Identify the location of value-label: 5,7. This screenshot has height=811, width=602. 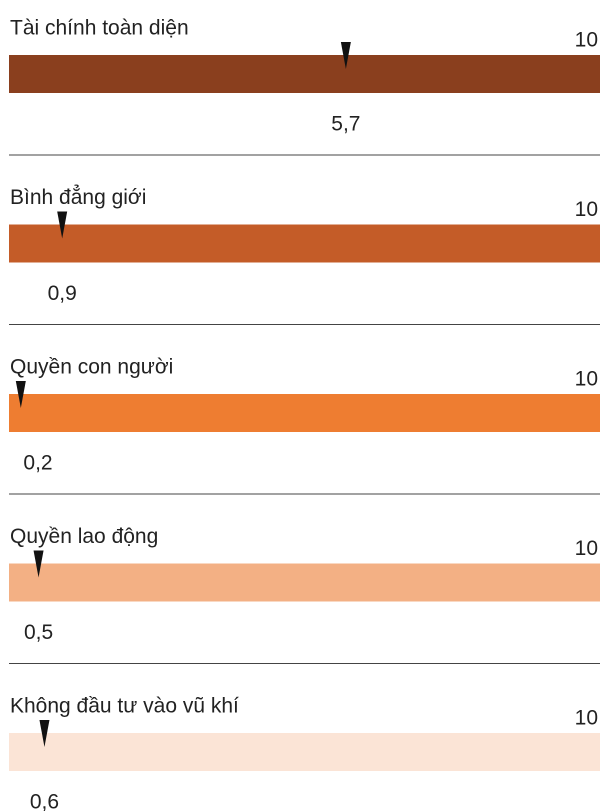
(345, 124).